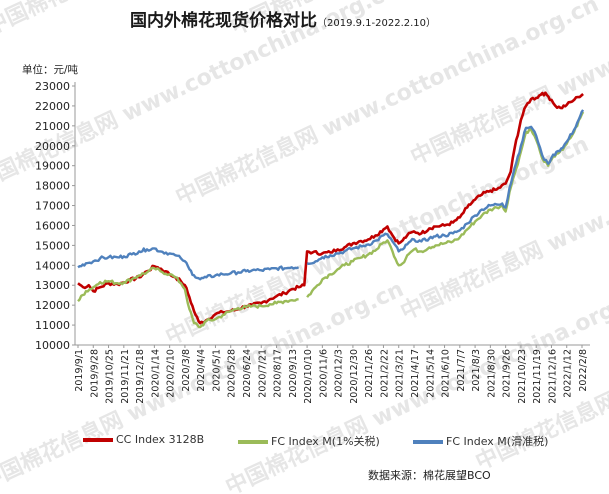 Image resolution: width=609 pixels, height=494 pixels. Describe the element at coordinates (52, 345) in the screenshot. I see `y-tick-label: 10000` at that location.